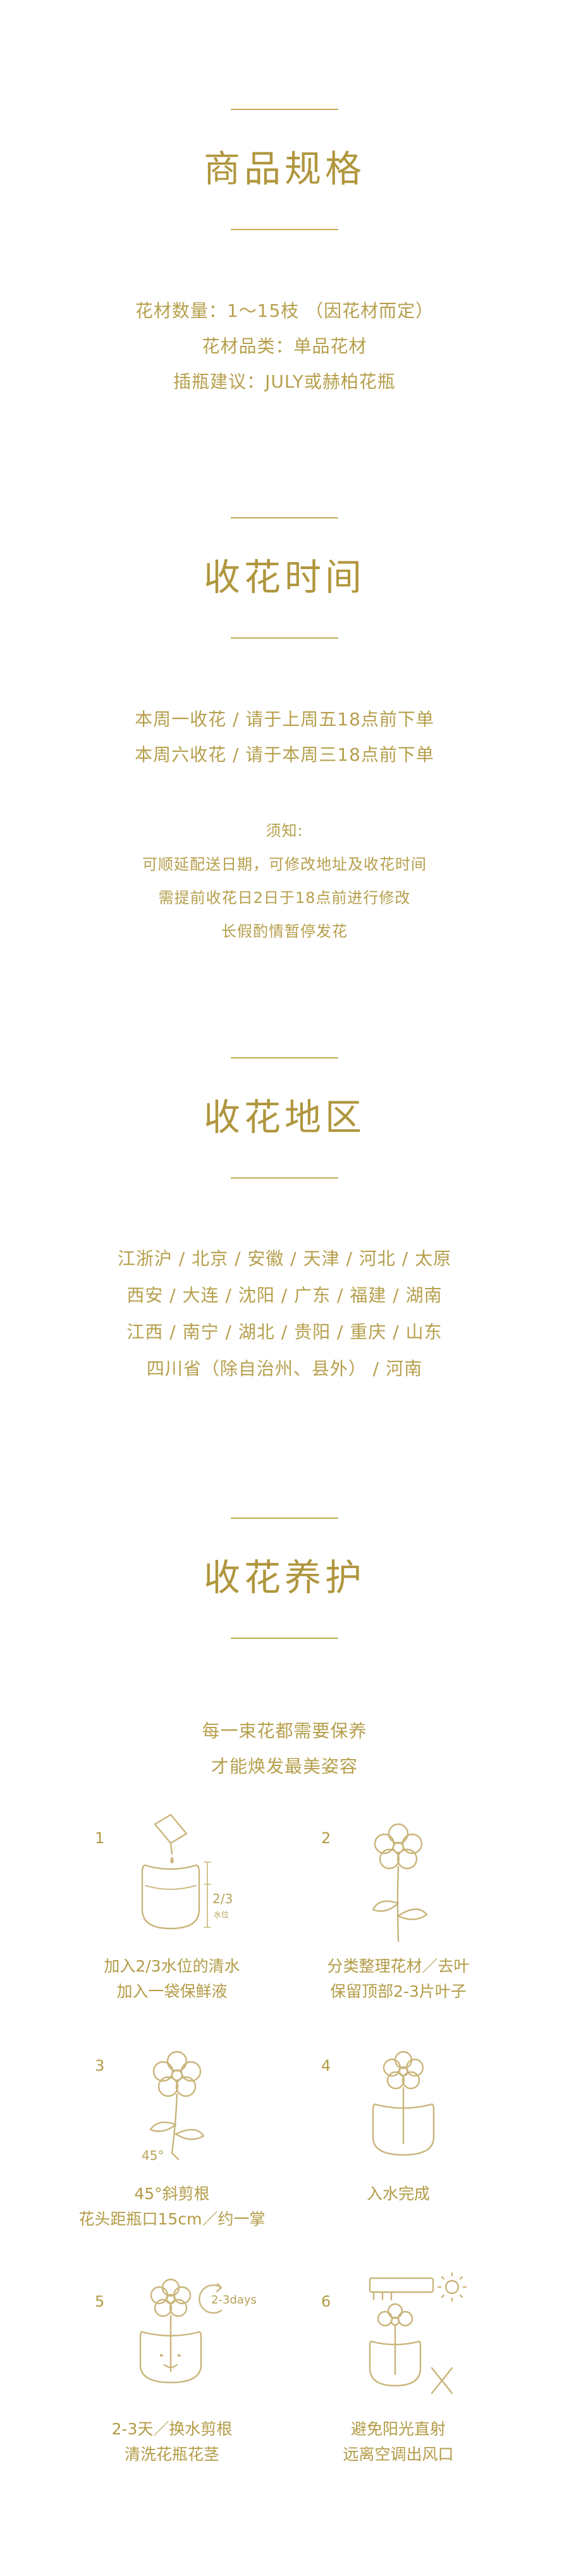  Describe the element at coordinates (284, 1332) in the screenshot. I see `region-line: 江西 / 南宁 / 湖北 / 贵阳 / 重庆 / 山东` at that location.